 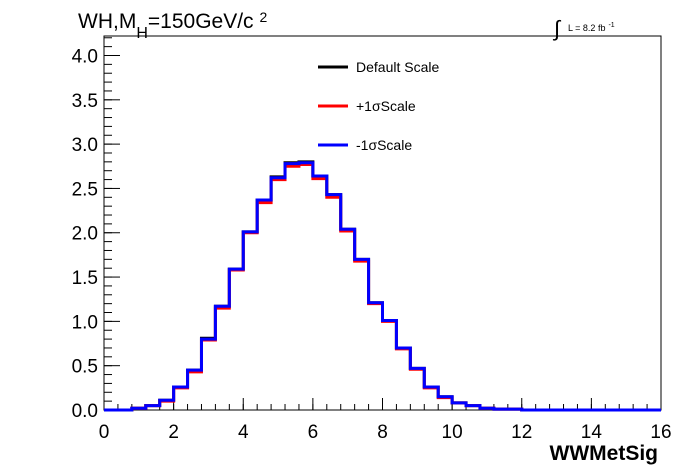 I want to click on y-tick-label: 1.5, so click(x=85, y=278).